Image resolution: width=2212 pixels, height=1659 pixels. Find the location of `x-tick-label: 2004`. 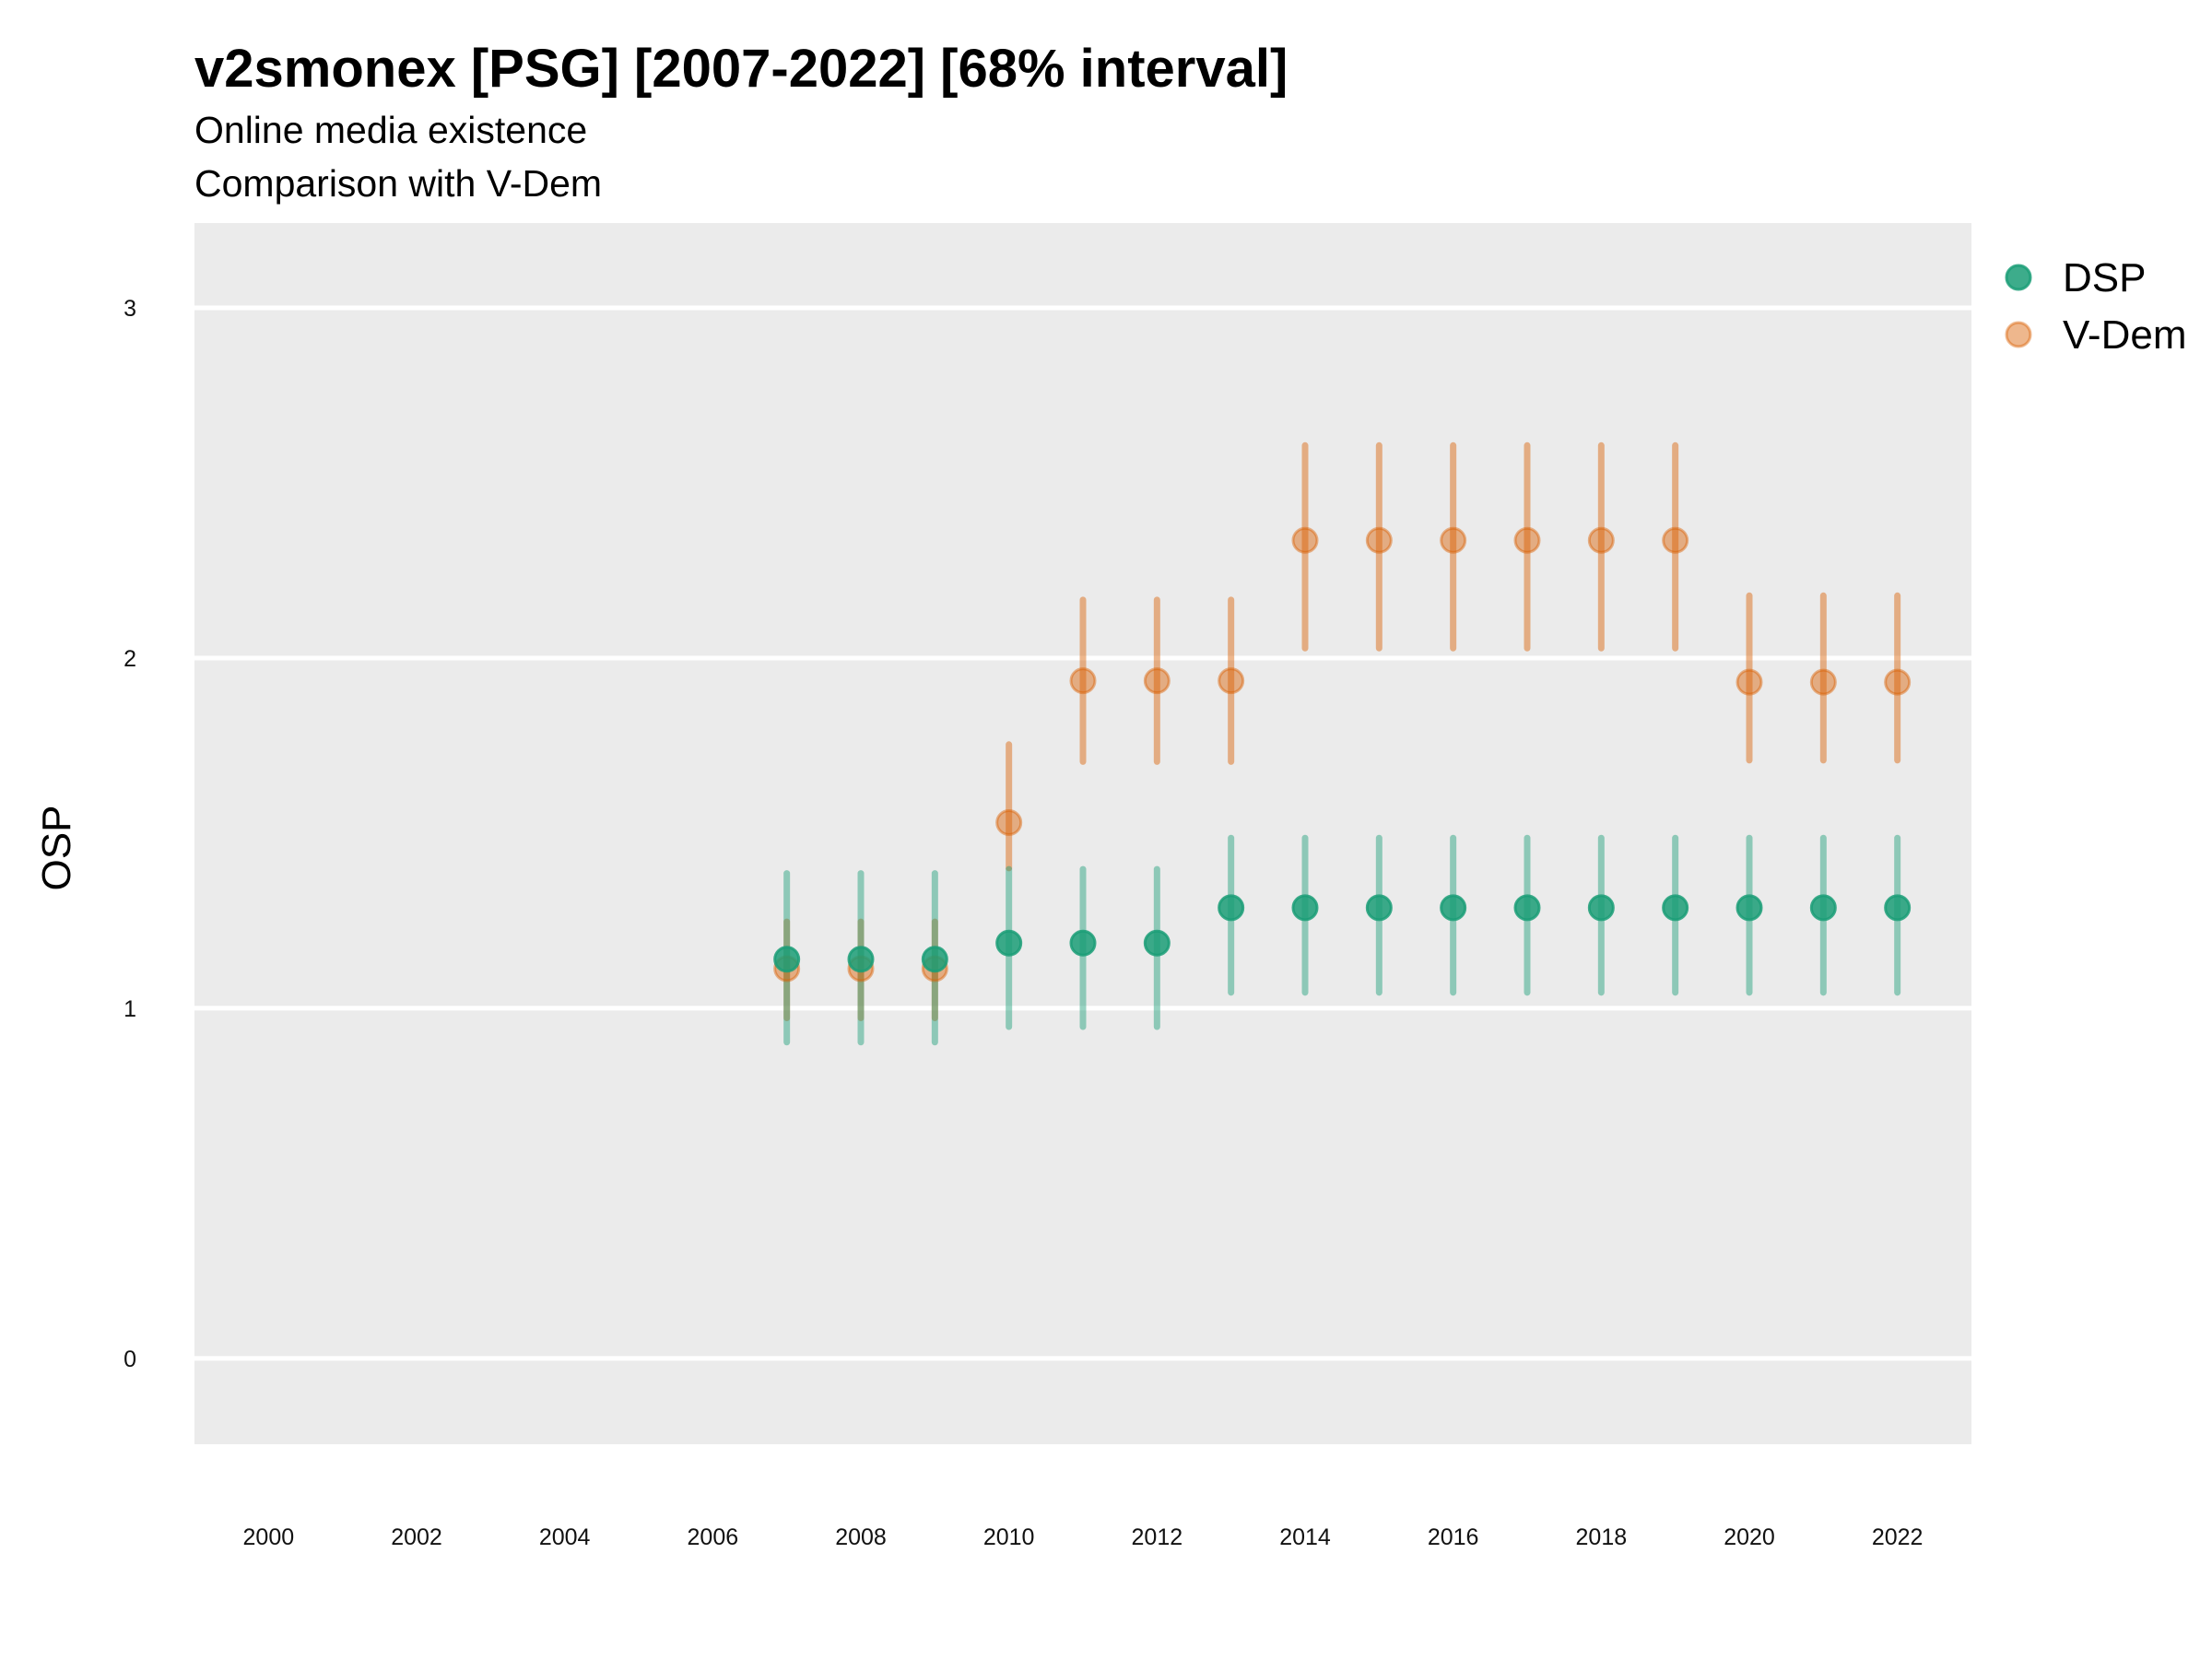

x-tick-label: 2004 is located at coordinates (565, 1537).